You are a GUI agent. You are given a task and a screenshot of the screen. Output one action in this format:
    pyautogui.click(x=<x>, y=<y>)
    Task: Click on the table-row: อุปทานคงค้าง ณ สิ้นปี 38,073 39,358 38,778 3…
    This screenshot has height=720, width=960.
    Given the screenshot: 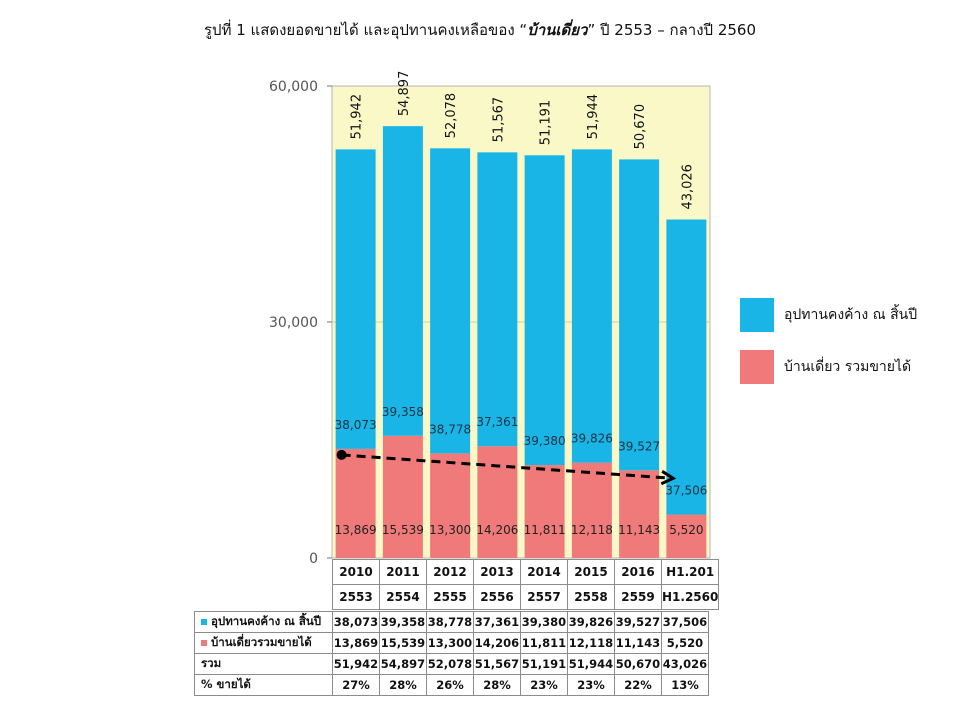 What is the action you would take?
    pyautogui.click(x=451, y=622)
    